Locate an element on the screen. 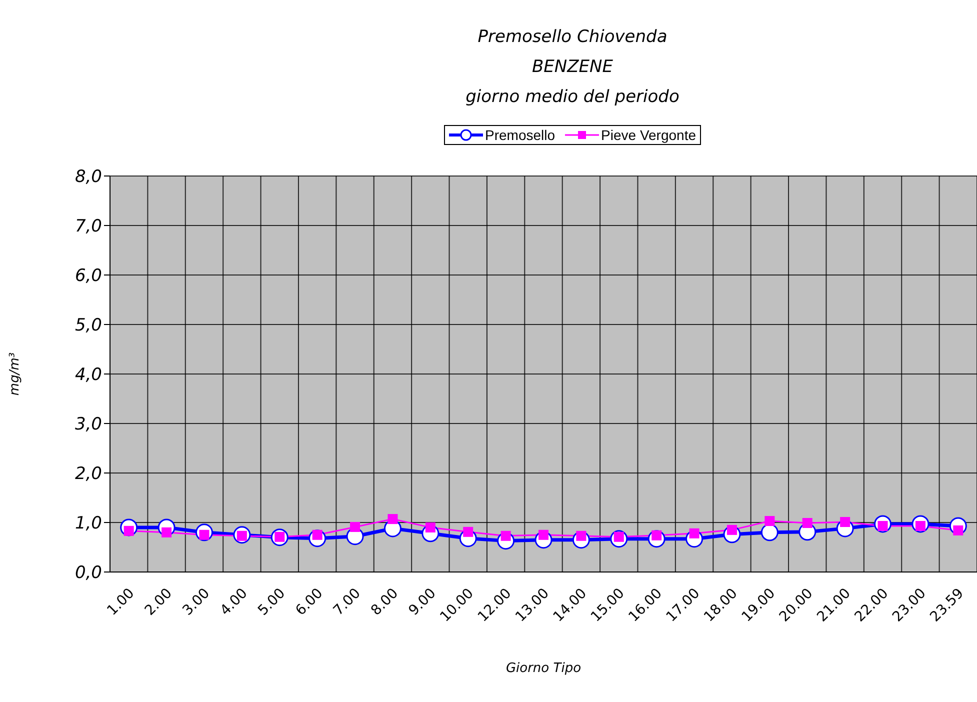 The width and height of the screenshot is (977, 702). y-tick-label: 2,0 is located at coordinates (88, 474).